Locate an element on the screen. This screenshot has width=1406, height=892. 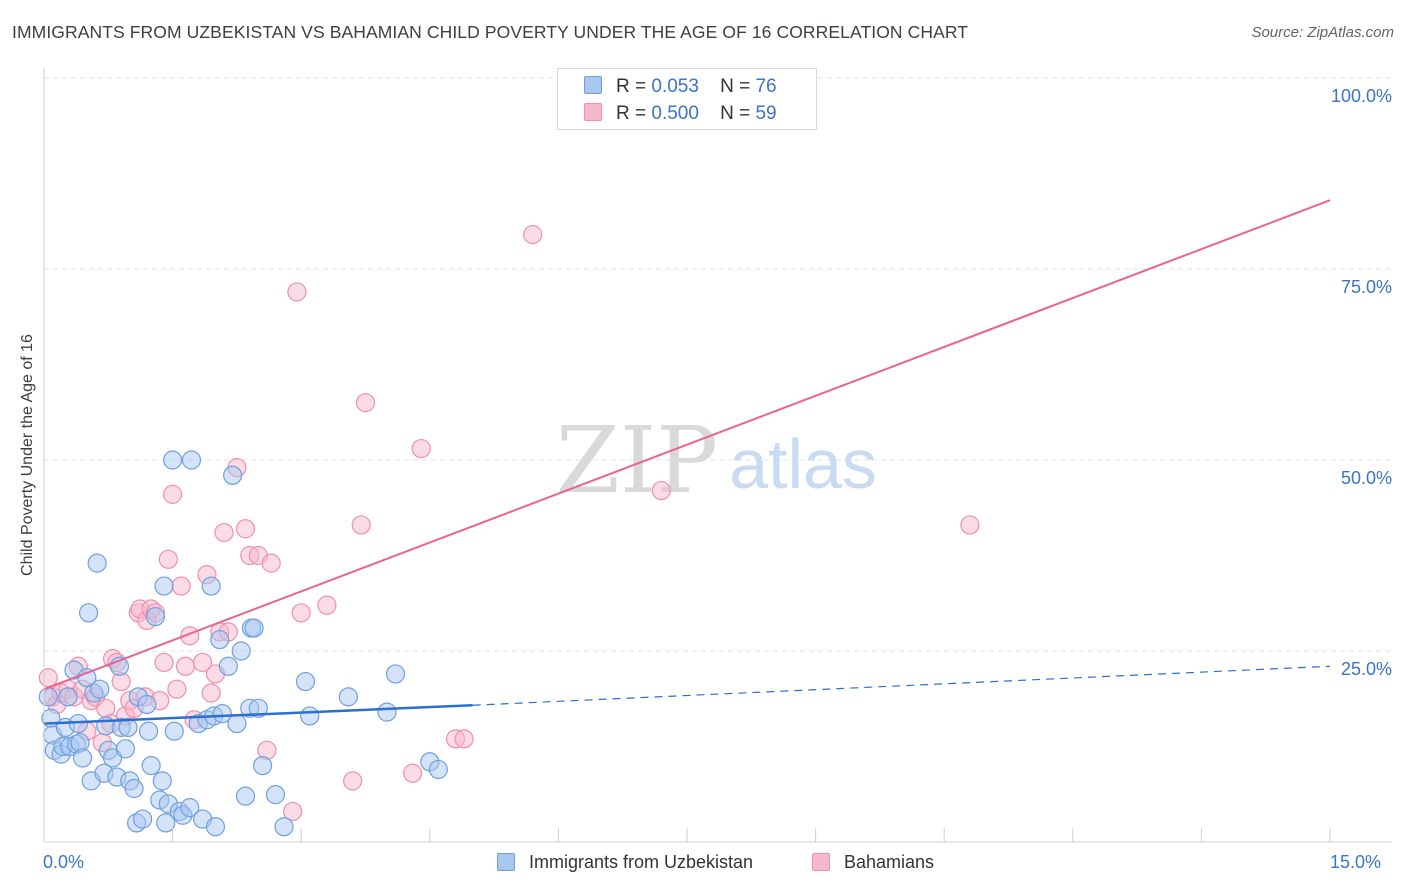
r-value: 0.053 is located at coordinates (675, 86).